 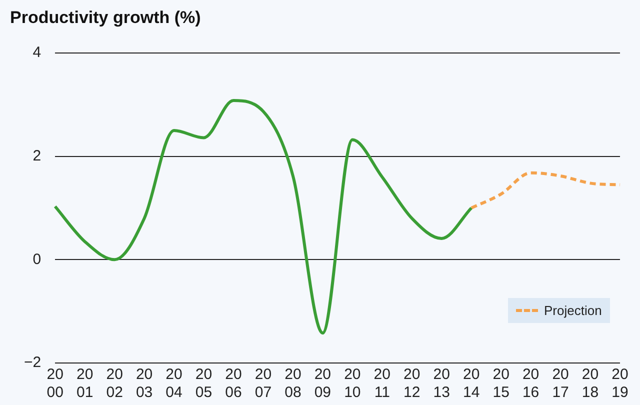 I want to click on chart-title: Productivity growth (%), so click(x=105, y=18).